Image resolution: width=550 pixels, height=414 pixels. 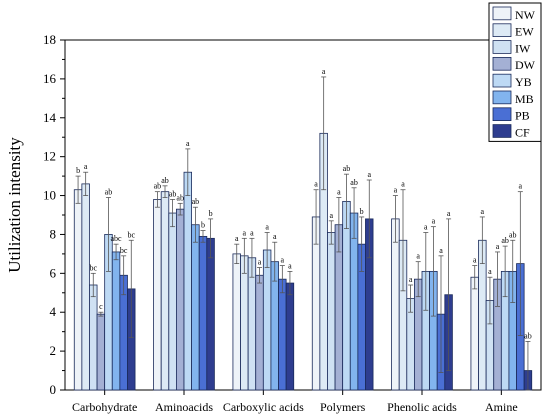 What do you see at coordinates (525, 65) in the screenshot?
I see `legend-label: DW` at bounding box center [525, 65].